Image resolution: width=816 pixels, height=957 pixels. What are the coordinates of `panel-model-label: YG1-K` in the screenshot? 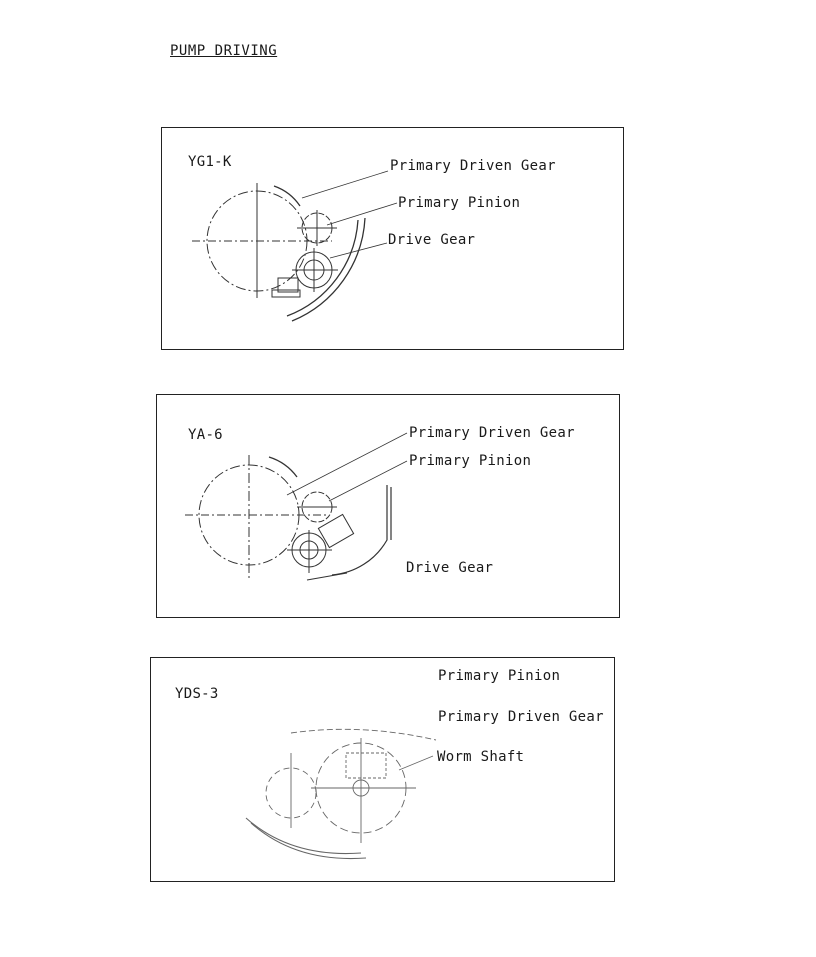 It's located at (210, 162).